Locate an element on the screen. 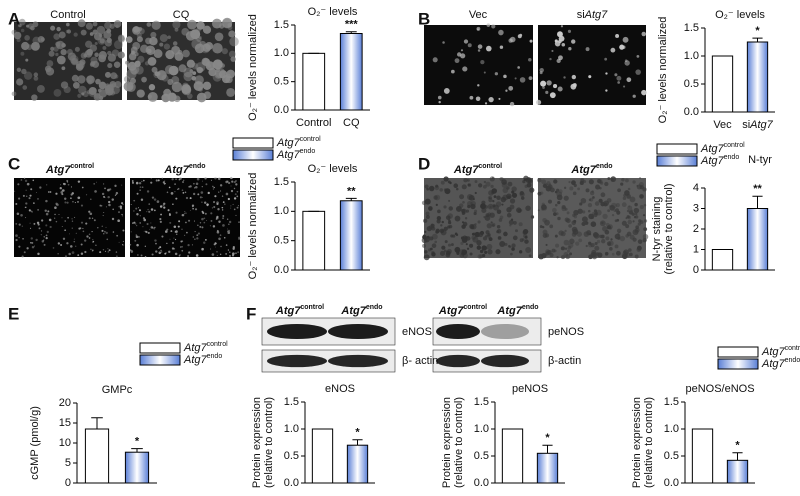 This screenshot has width=800, height=496. legend-swatch is located at coordinates (160, 360).